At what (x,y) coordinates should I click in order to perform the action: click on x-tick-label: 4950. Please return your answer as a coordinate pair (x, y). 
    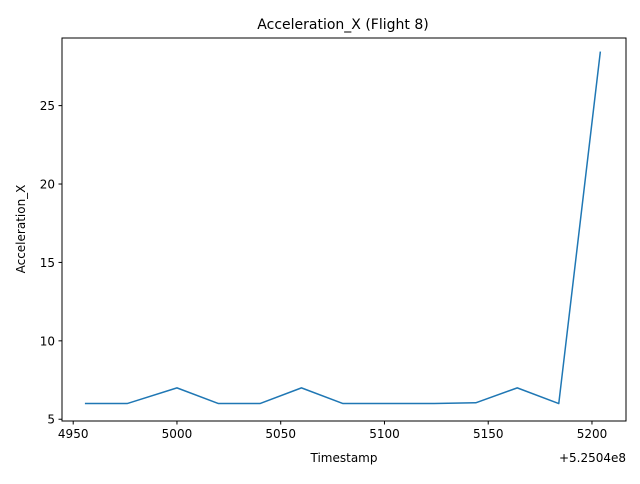
    Looking at the image, I should click on (73, 434).